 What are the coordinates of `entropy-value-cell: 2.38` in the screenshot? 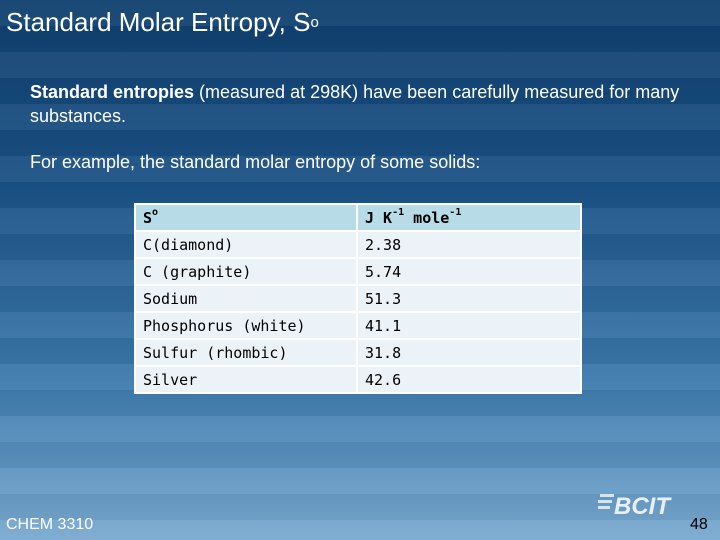 It's located at (469, 244).